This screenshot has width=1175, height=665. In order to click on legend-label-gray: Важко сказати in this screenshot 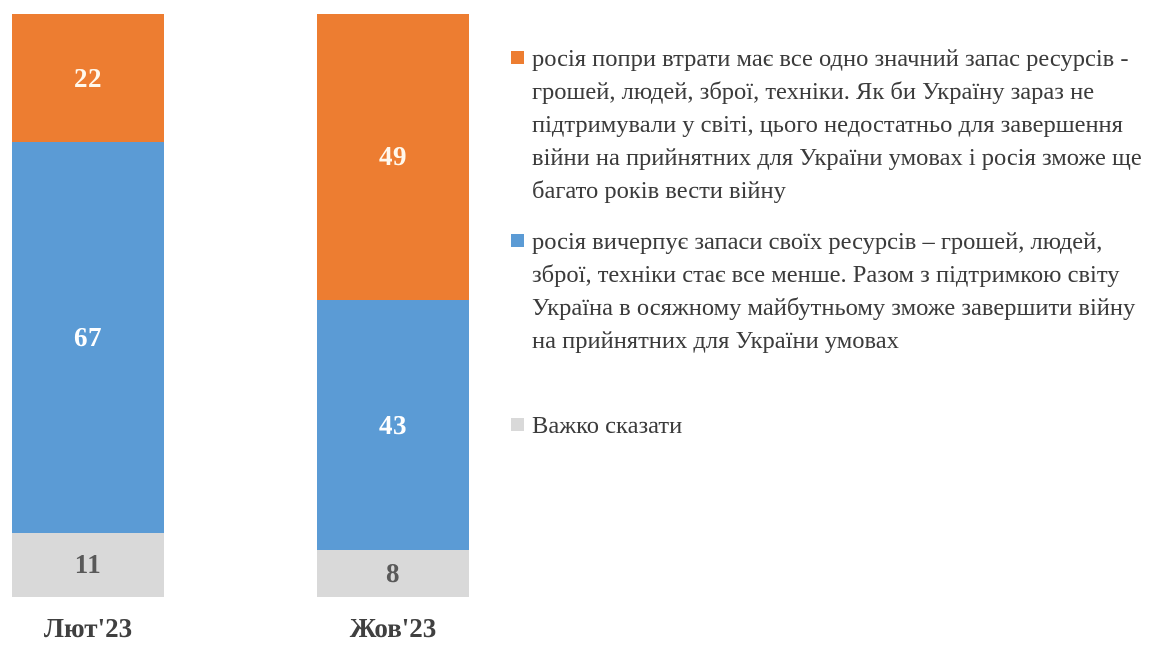, I will do `click(607, 425)`.